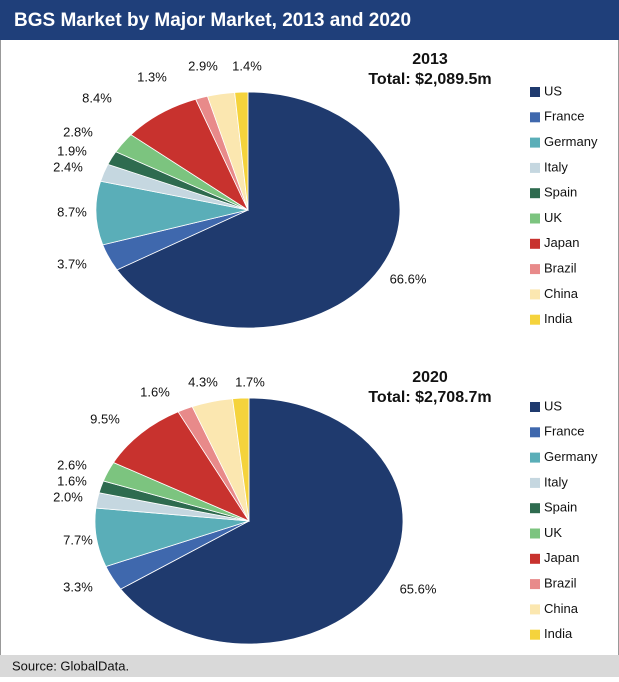  Describe the element at coordinates (78, 586) in the screenshot. I see `slice-label: 3.3%` at that location.